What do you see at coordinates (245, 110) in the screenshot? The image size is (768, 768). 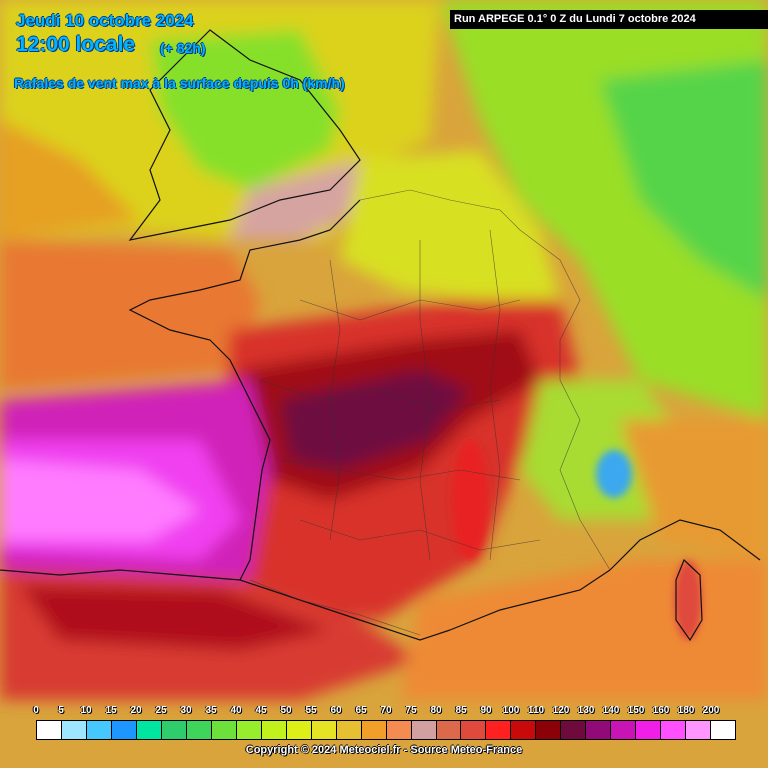 I see `field-england-green` at bounding box center [245, 110].